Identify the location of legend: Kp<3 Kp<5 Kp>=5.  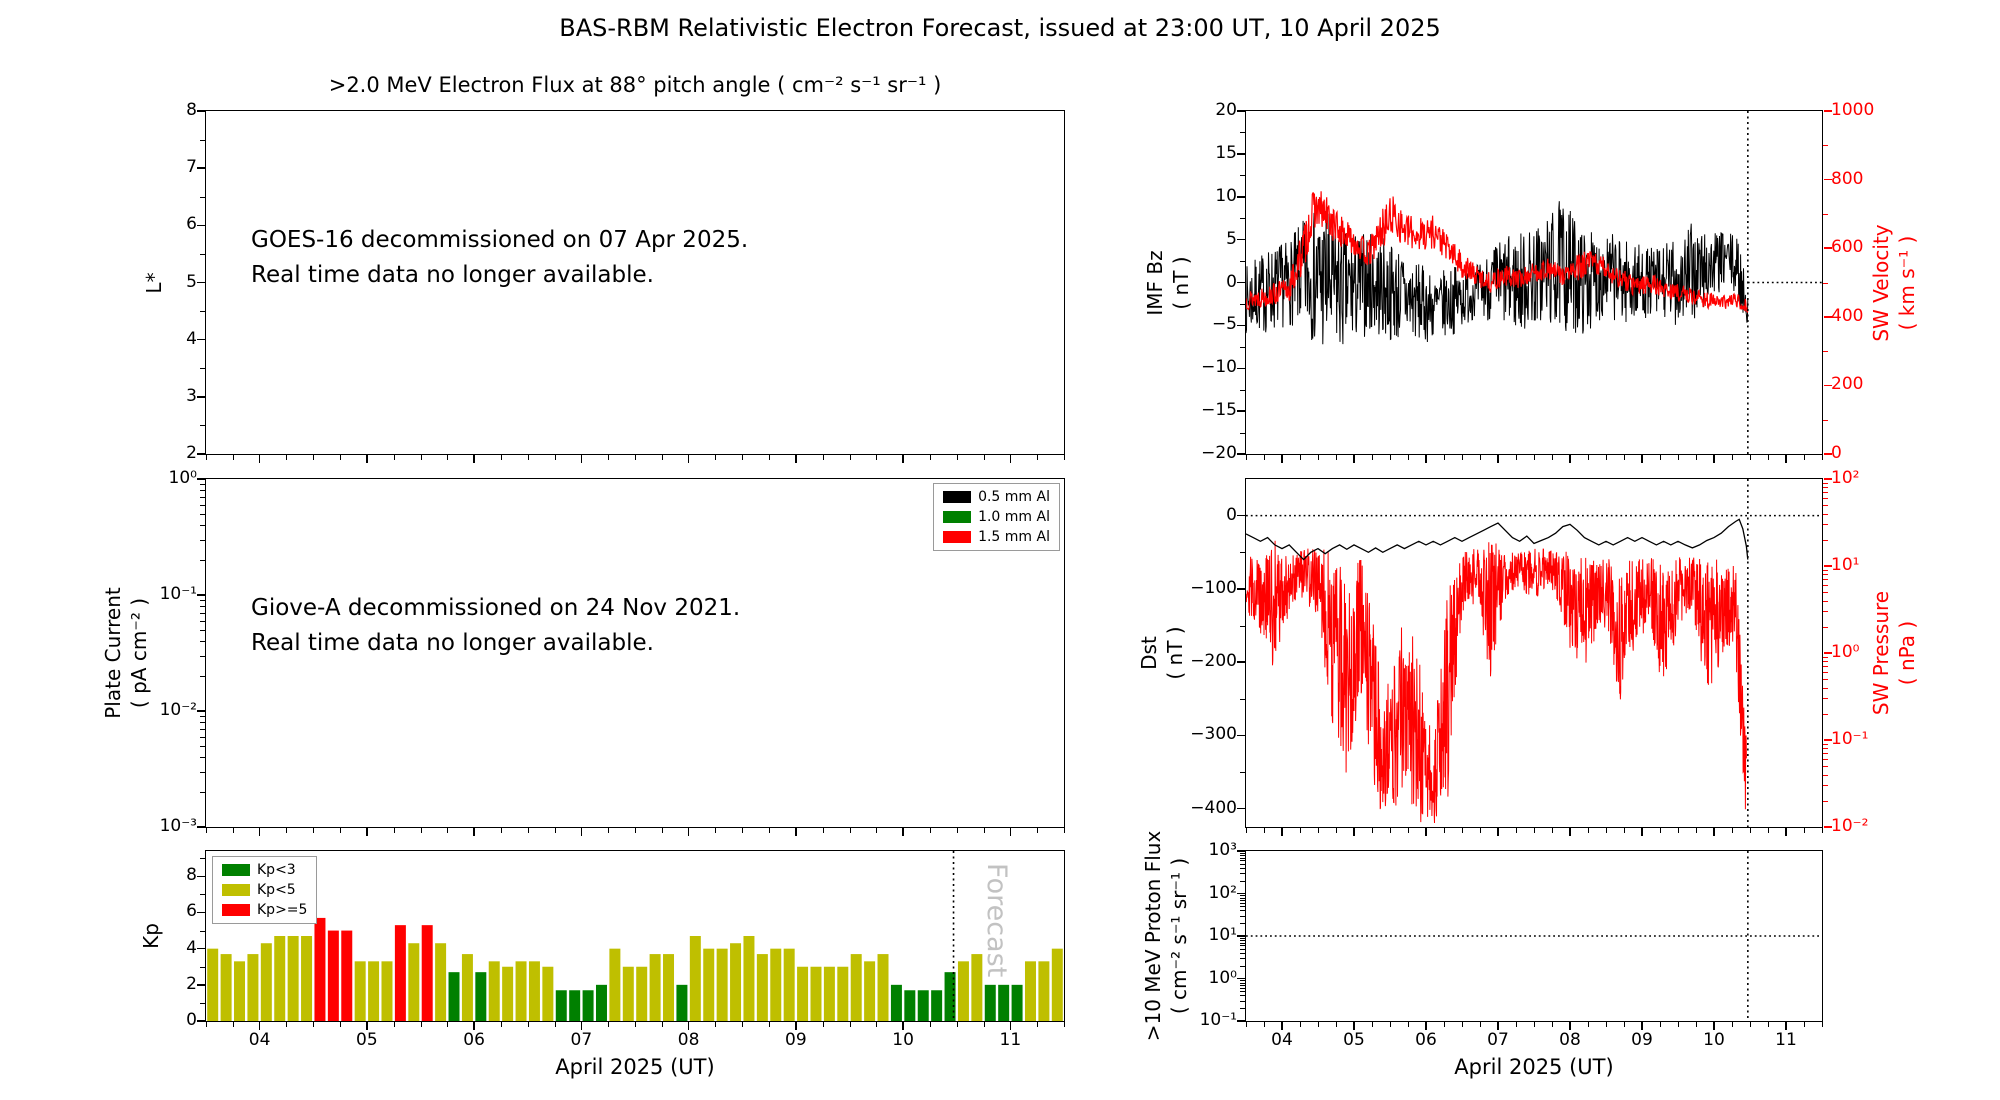
(265, 890).